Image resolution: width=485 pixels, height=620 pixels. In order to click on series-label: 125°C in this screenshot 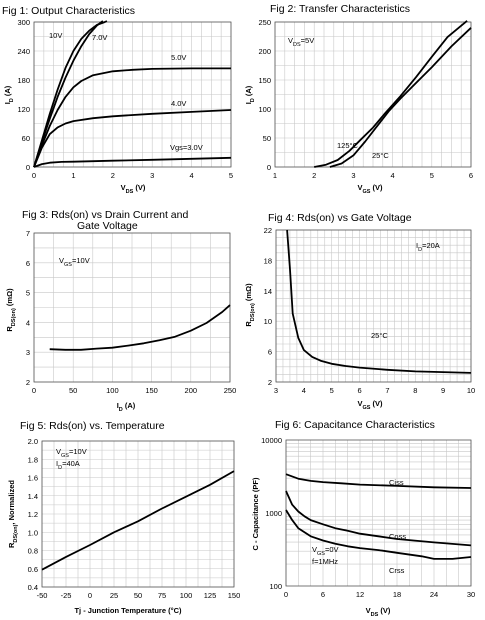, I will do `click(348, 145)`.